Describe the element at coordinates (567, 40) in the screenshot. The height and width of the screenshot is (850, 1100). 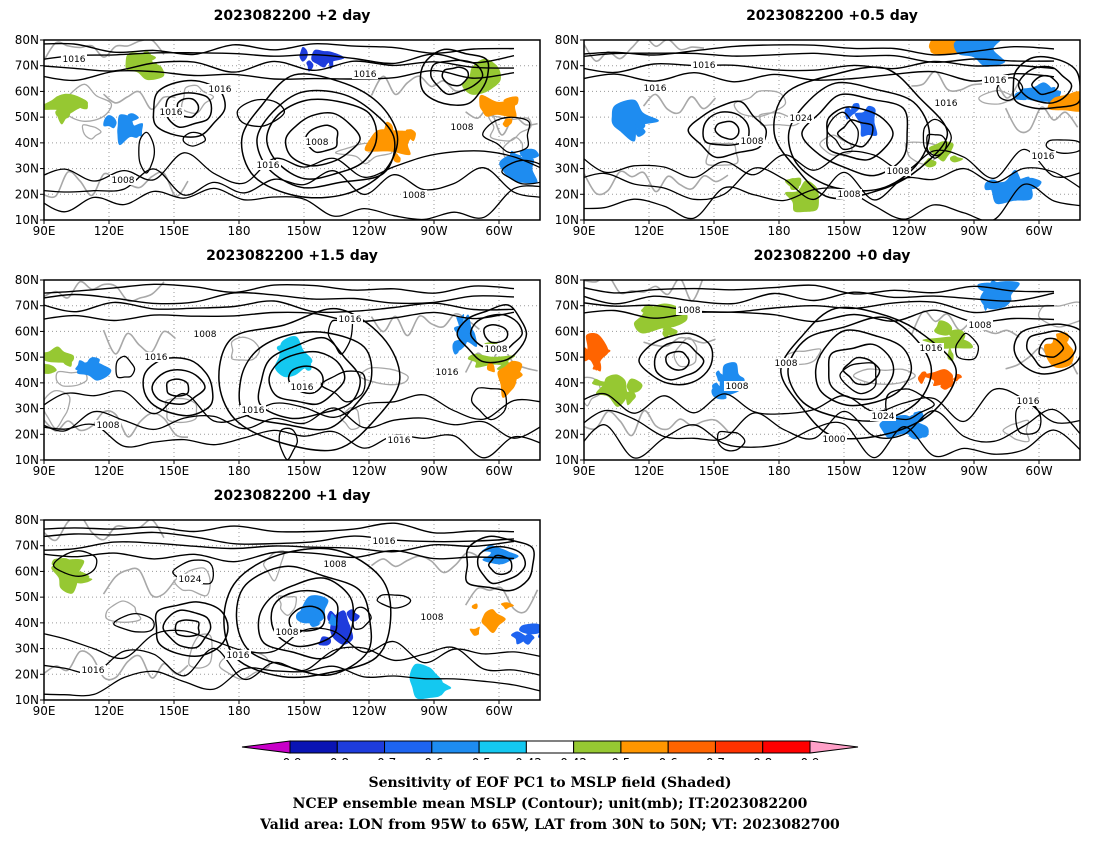
I see `lat-tick-label: 80N` at that location.